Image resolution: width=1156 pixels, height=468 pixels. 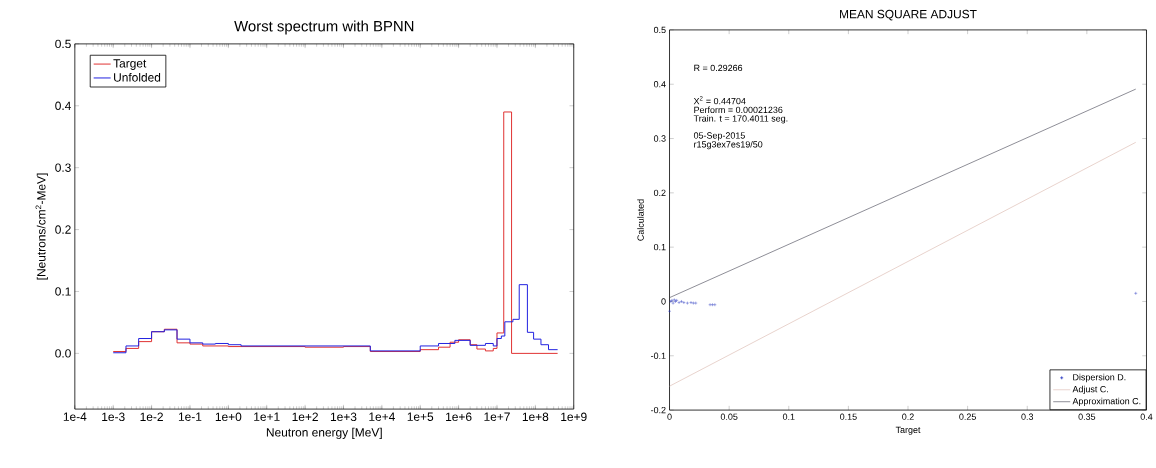 I want to click on x-tick-label: 1e+3, so click(x=343, y=417).